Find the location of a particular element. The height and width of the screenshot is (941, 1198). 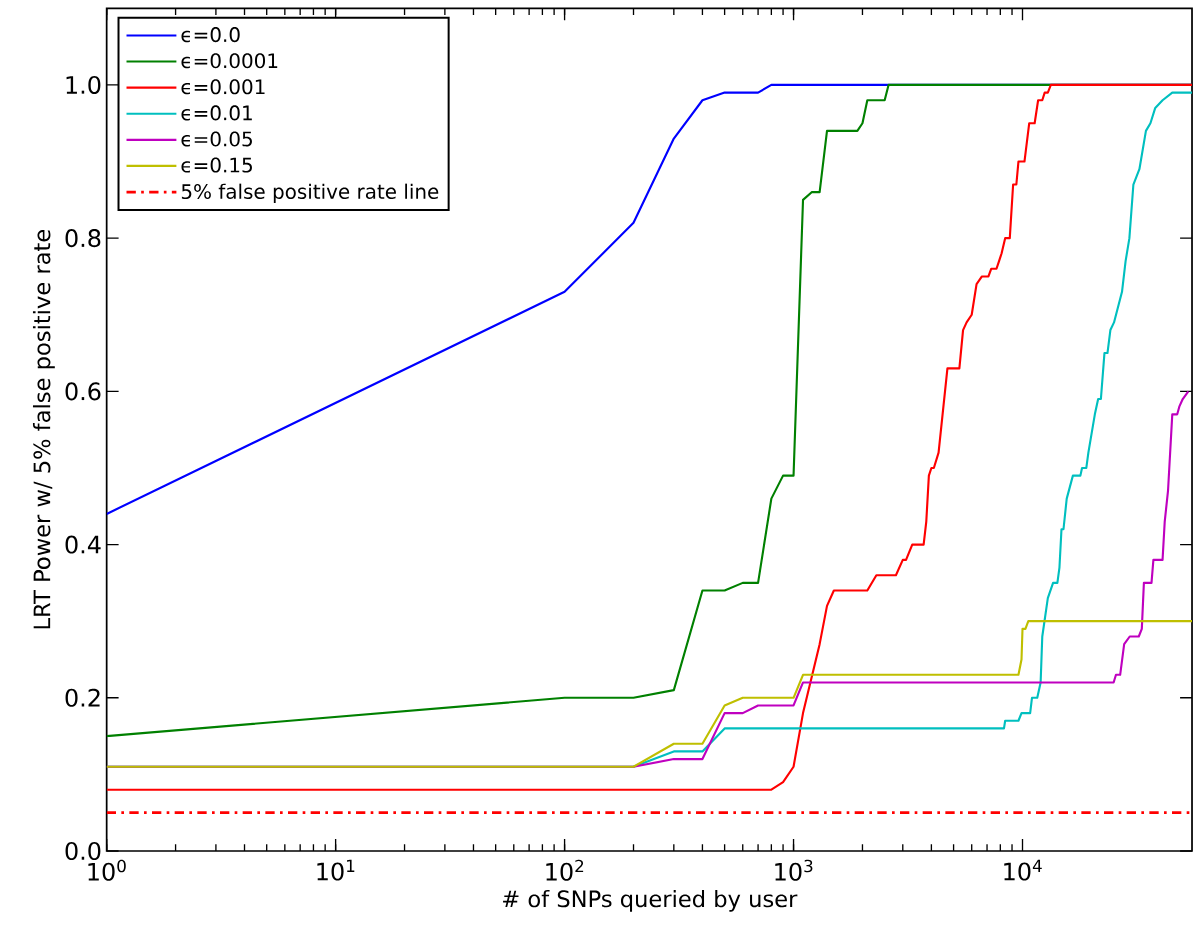

y-axis-title: LRT Power w/ 5% false positive rate is located at coordinates (43, 429).